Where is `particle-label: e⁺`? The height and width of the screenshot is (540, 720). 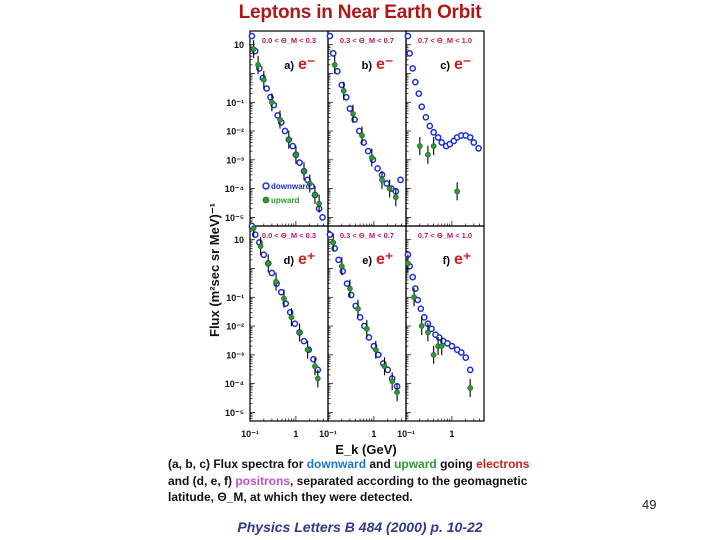 particle-label: e⁺ is located at coordinates (384, 259).